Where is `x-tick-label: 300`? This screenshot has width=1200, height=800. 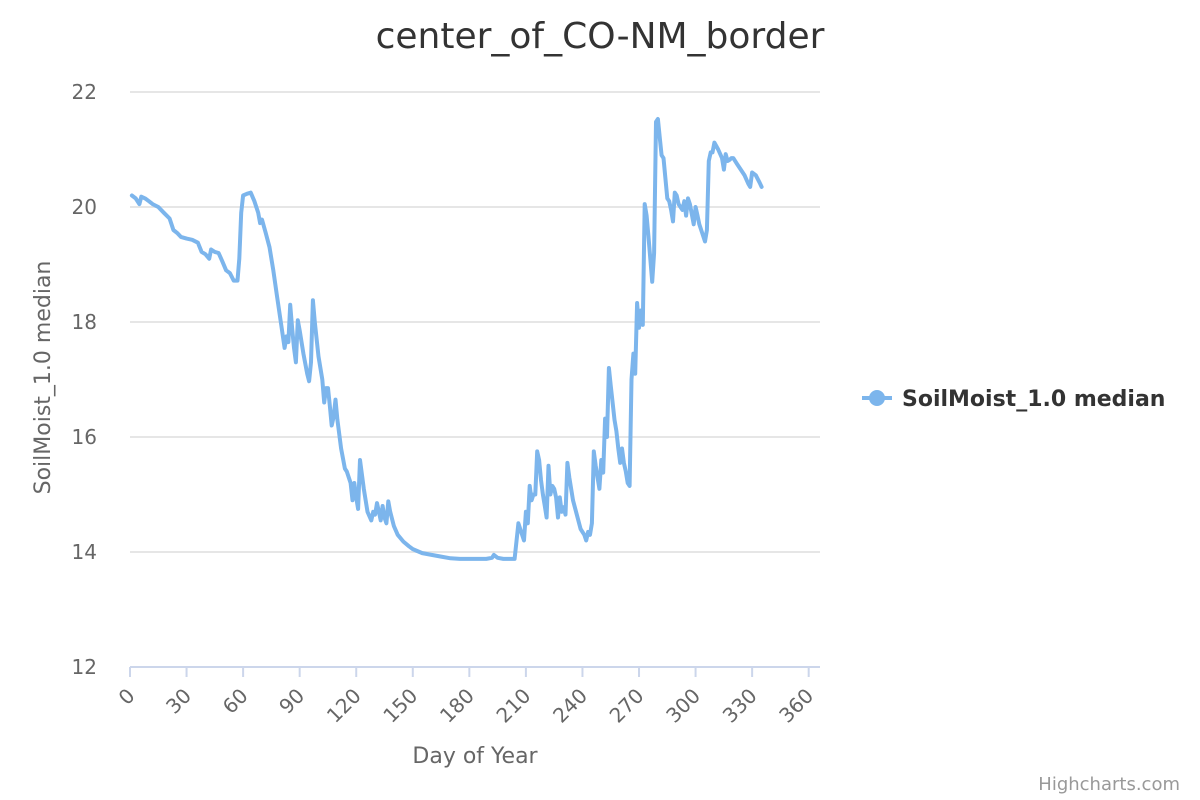 x-tick-label: 300 is located at coordinates (683, 706).